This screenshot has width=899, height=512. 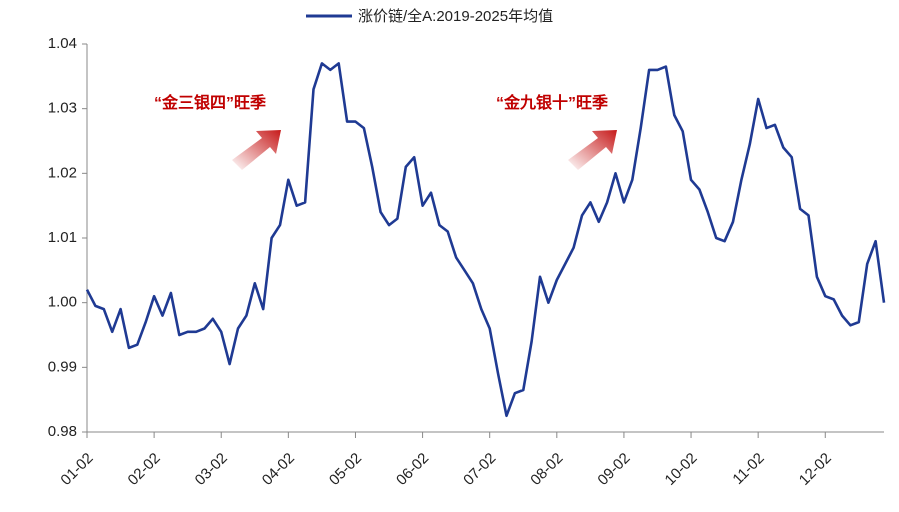 What do you see at coordinates (748, 469) in the screenshot?
I see `x-tick-label: 11-02` at bounding box center [748, 469].